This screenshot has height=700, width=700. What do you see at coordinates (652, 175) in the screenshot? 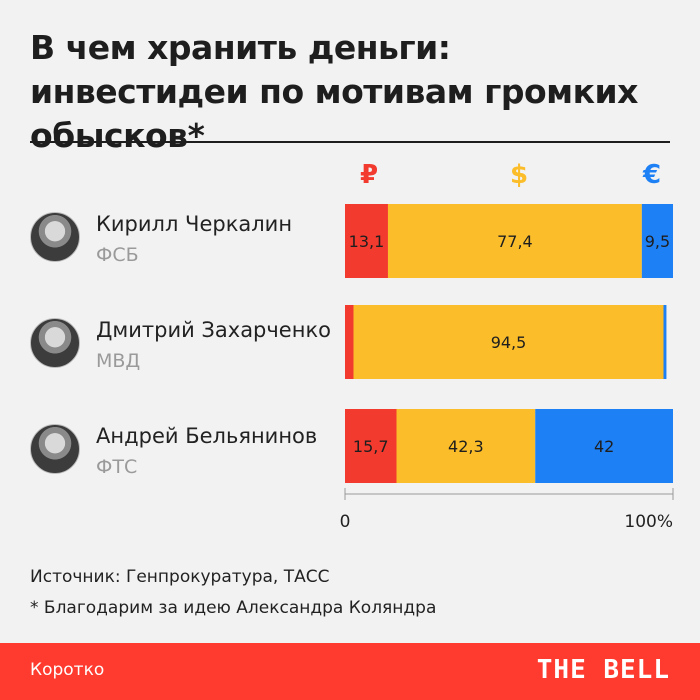
I see `legend-eur: €` at bounding box center [652, 175].